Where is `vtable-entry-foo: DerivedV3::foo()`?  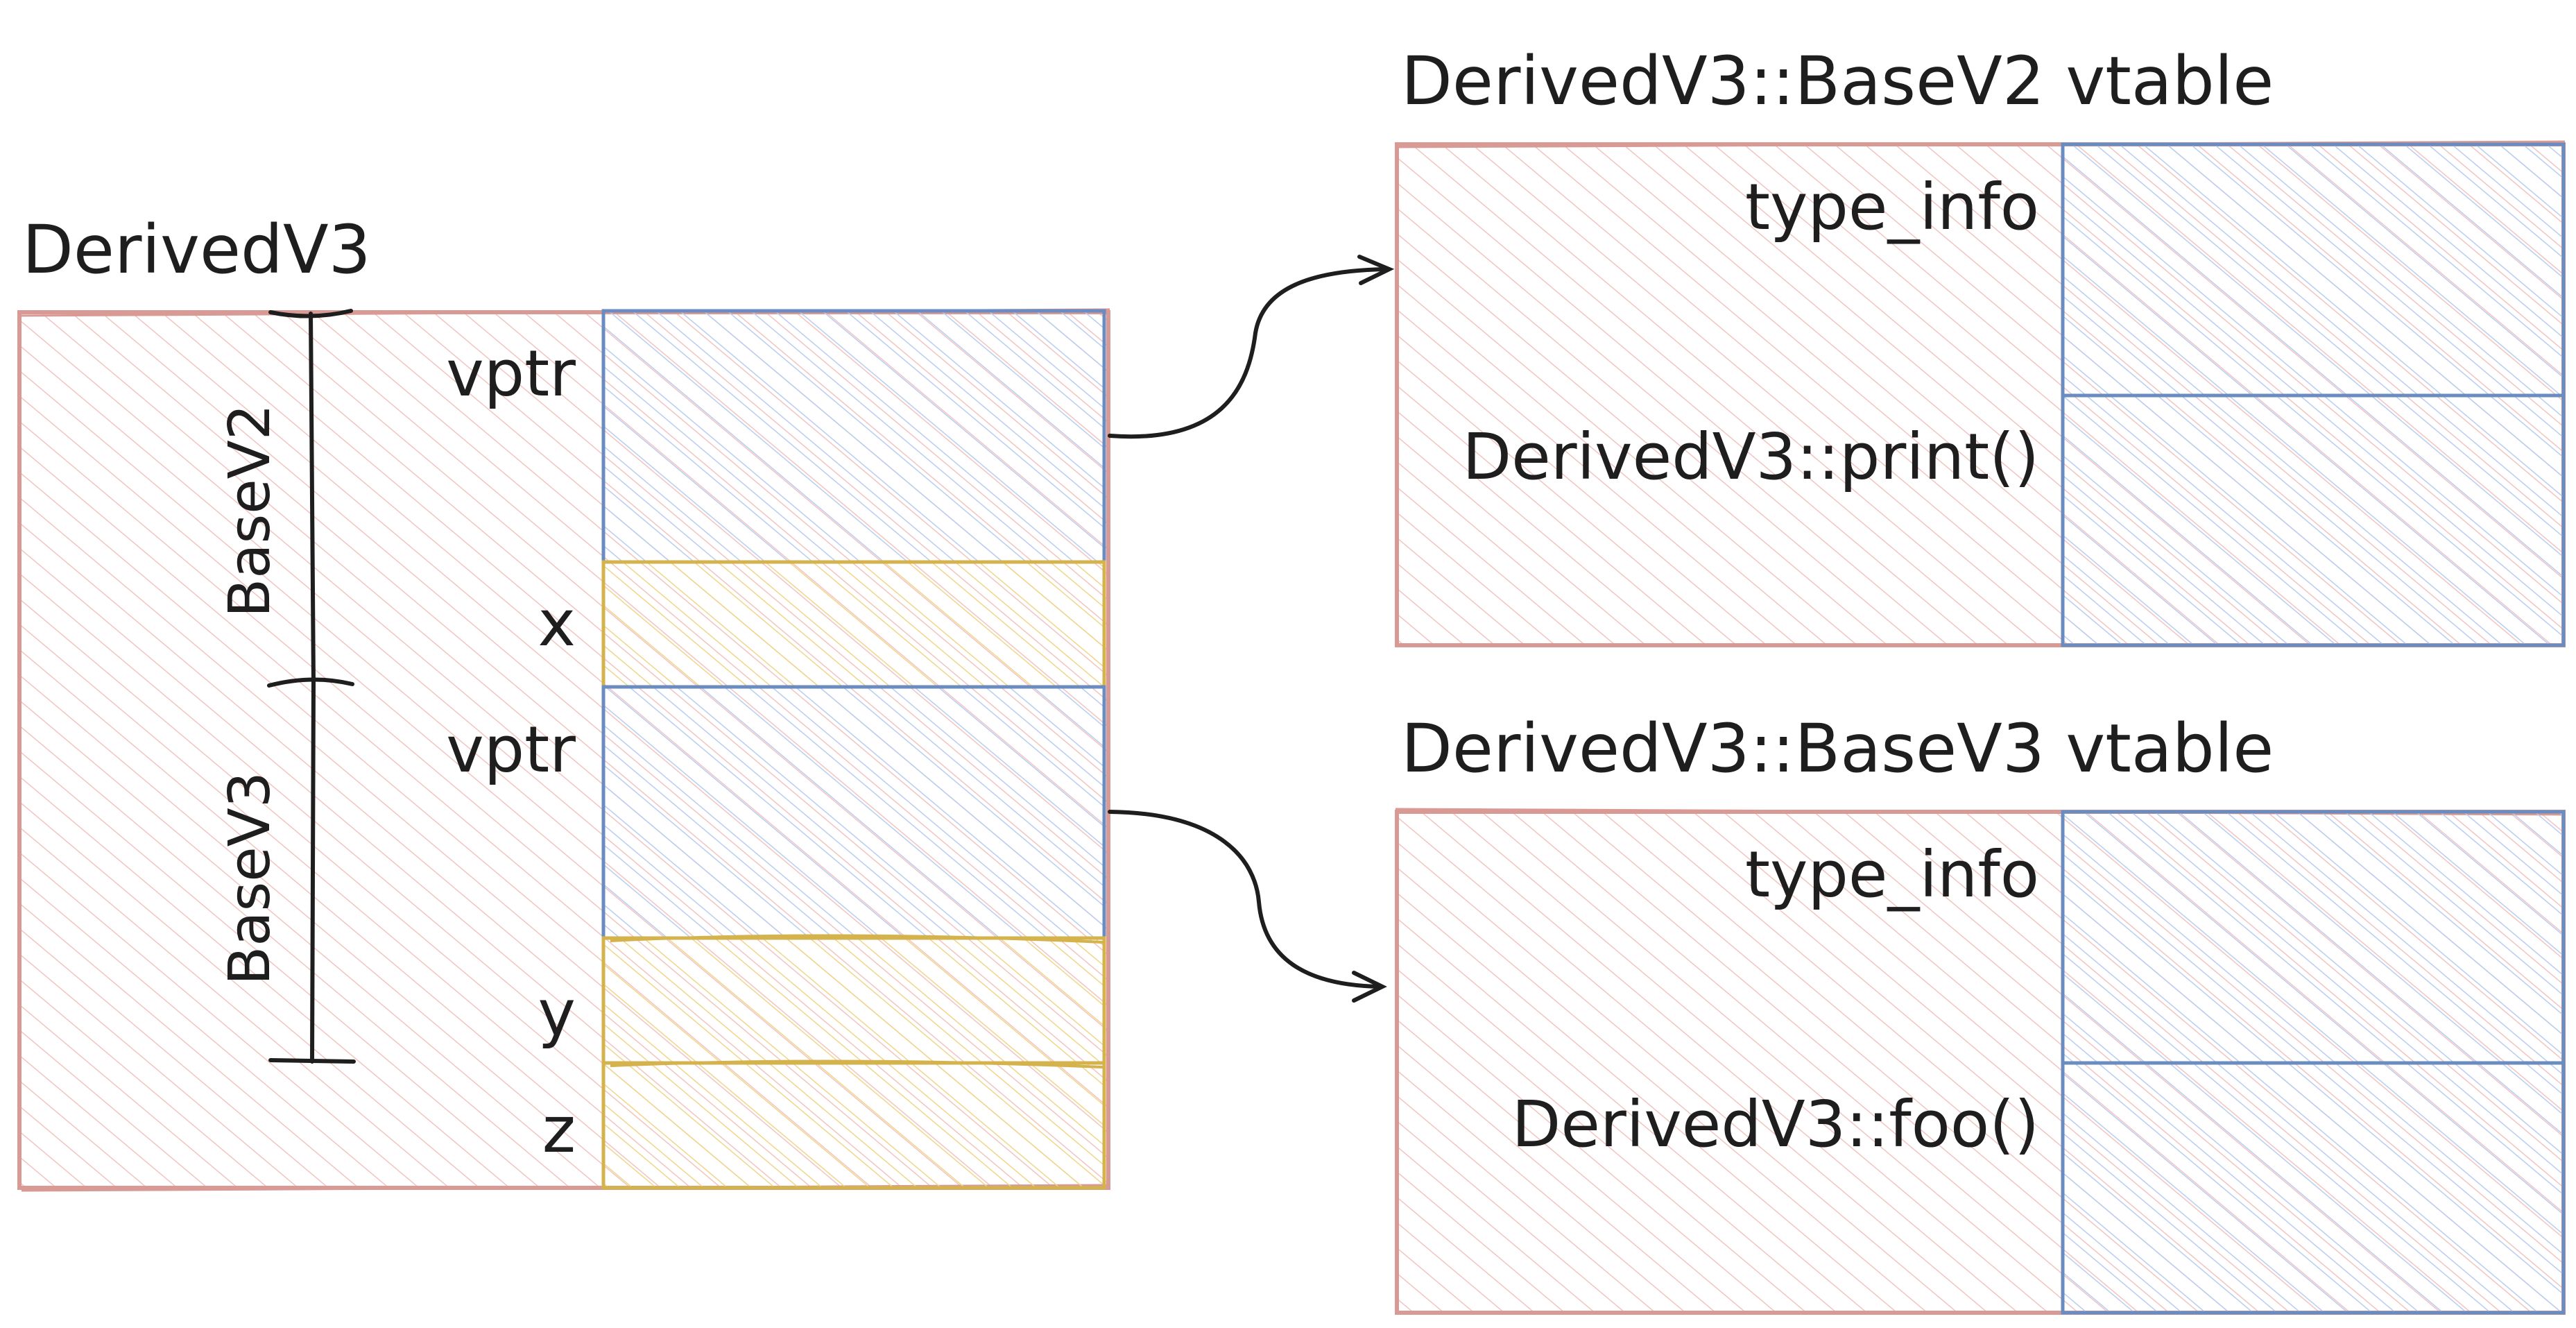 vtable-entry-foo: DerivedV3::foo() is located at coordinates (1775, 1124).